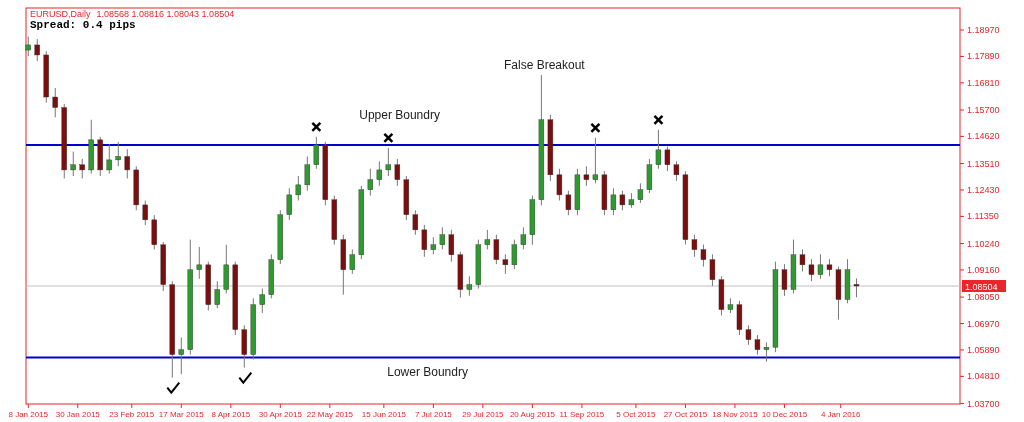  Describe the element at coordinates (685, 414) in the screenshot. I see `x-tick-label: 27 Oct 2015` at that location.